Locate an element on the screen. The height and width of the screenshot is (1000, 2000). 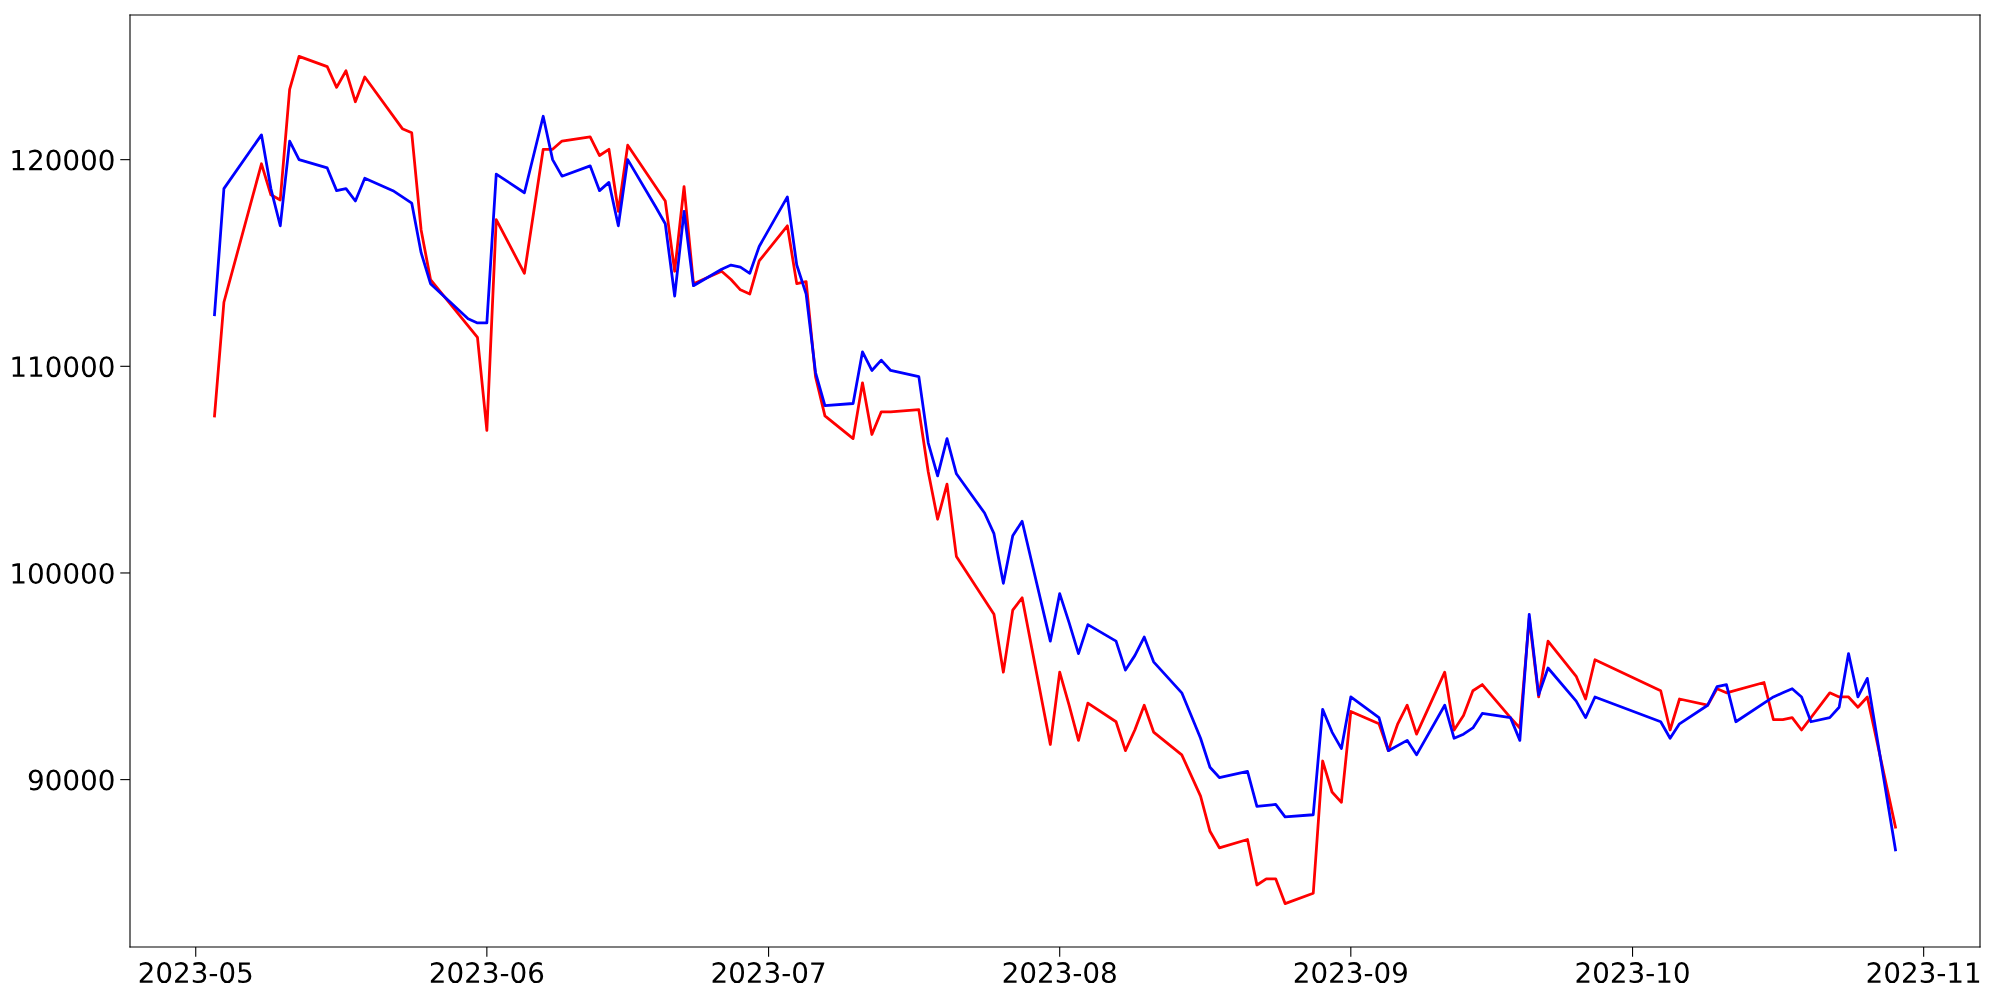
x-tick-label: 2023-09 is located at coordinates (1350, 973).